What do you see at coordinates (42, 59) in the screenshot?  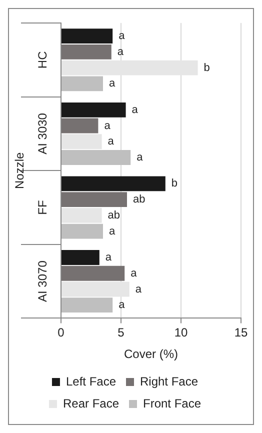 I see `y-tick-label: HC` at bounding box center [42, 59].